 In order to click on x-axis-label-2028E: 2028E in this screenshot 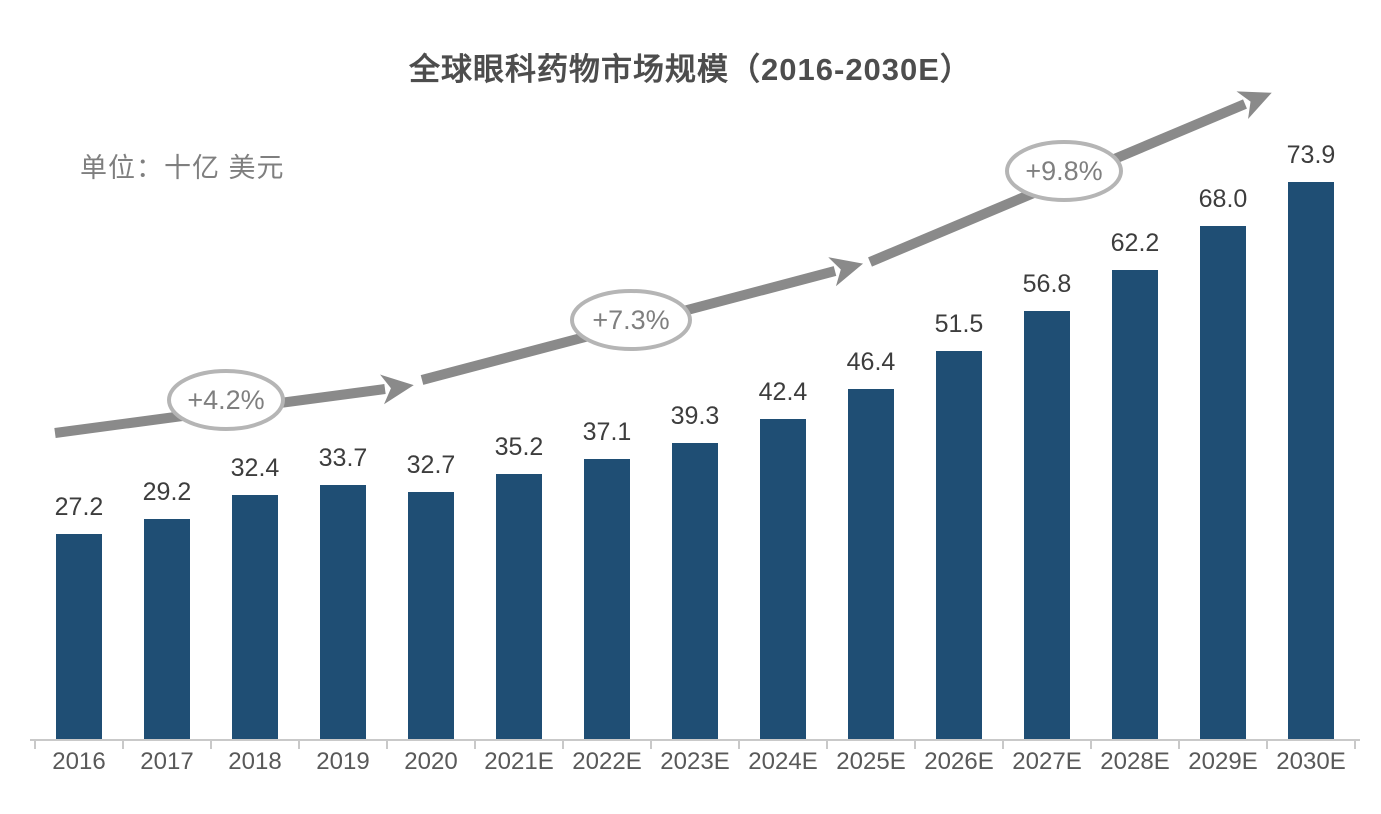, I will do `click(1135, 761)`.